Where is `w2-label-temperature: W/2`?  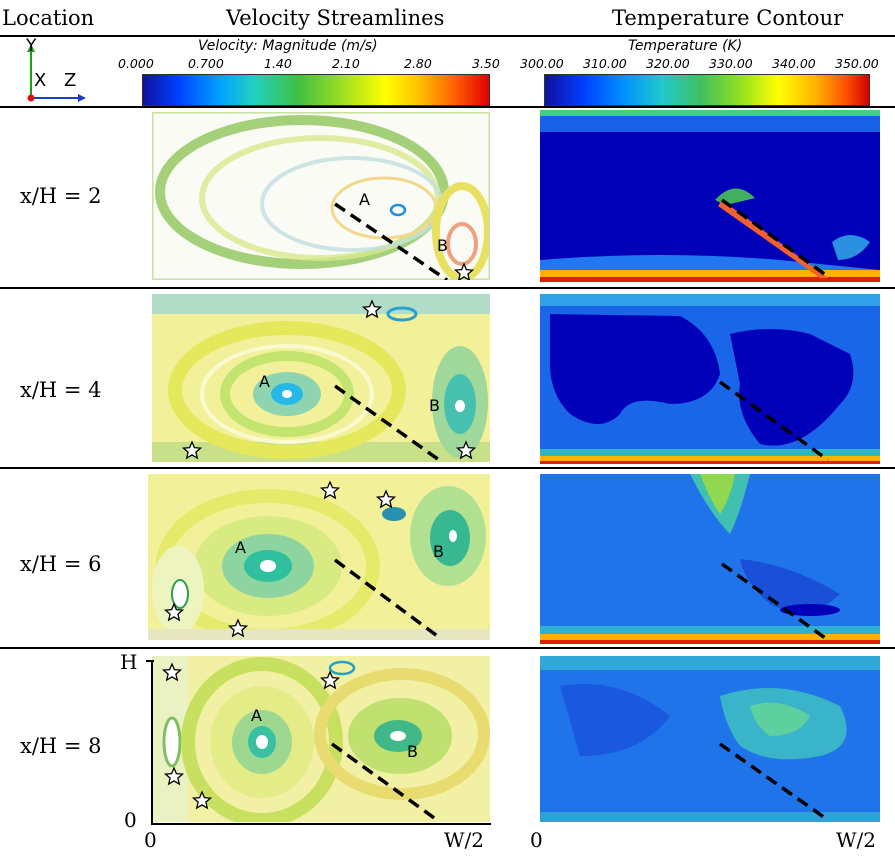
w2-label-temperature: W/2 is located at coordinates (856, 840).